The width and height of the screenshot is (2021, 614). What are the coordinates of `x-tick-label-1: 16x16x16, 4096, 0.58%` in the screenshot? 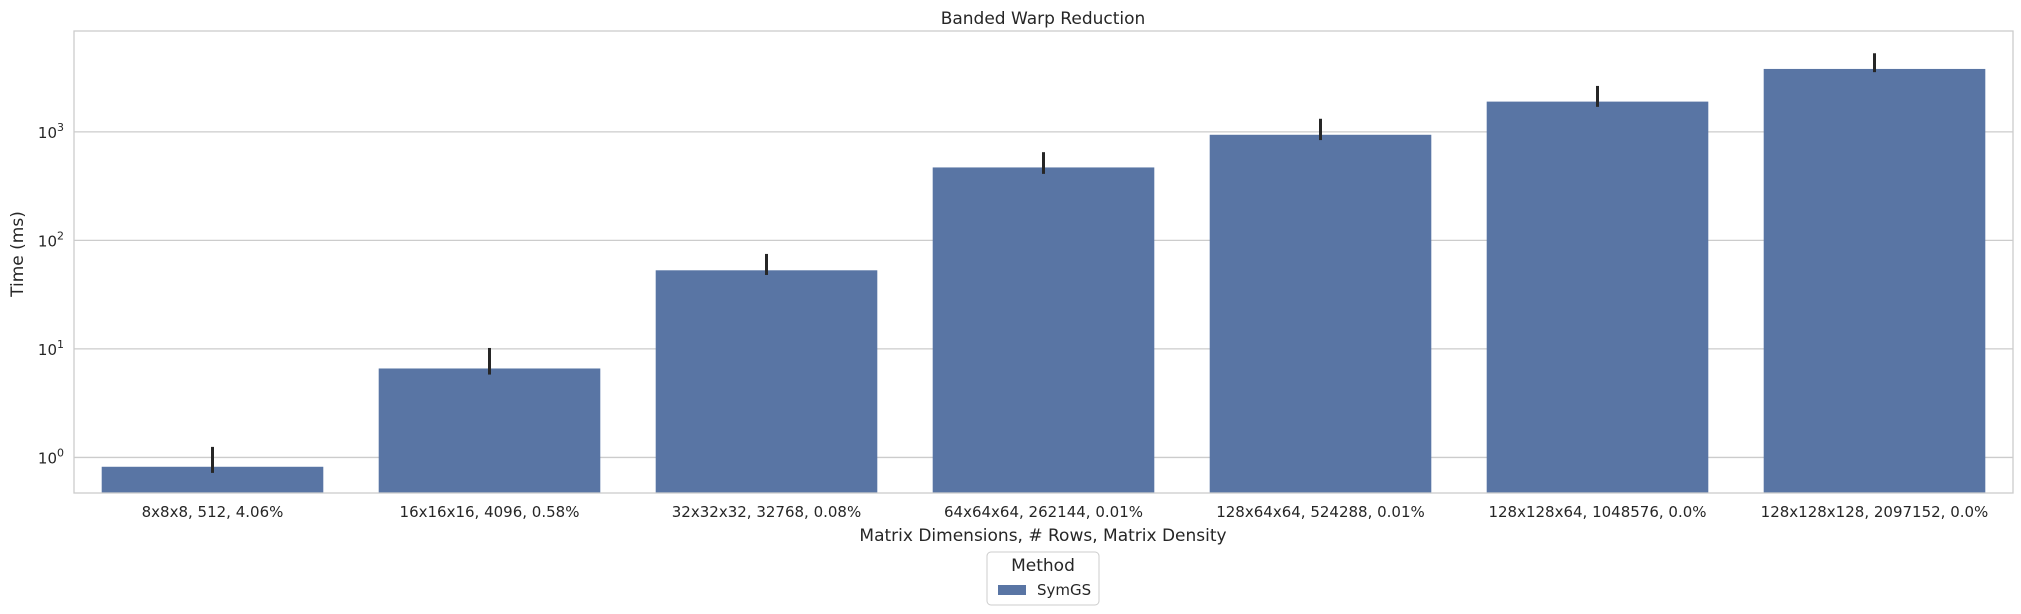 It's located at (490, 512).